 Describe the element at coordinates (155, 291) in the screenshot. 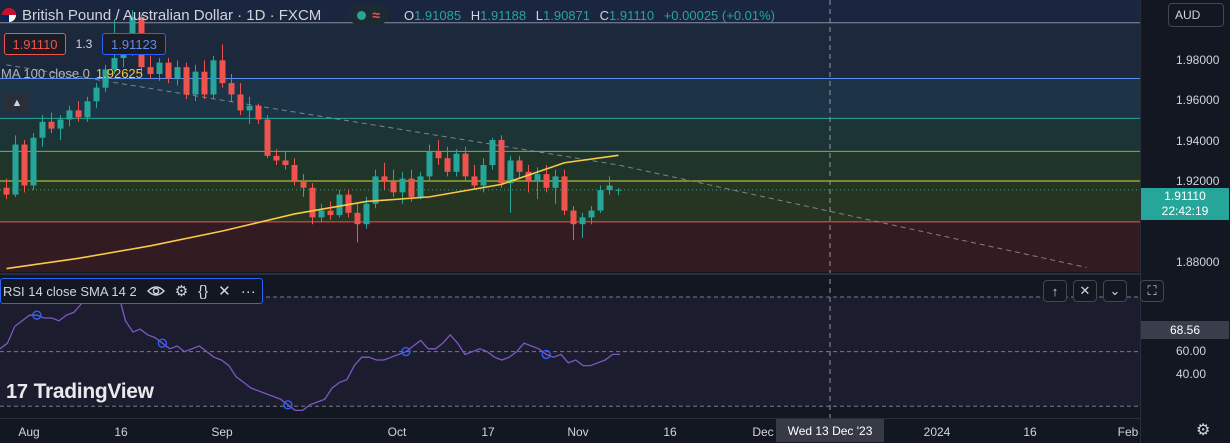

I see `eye-icon` at that location.